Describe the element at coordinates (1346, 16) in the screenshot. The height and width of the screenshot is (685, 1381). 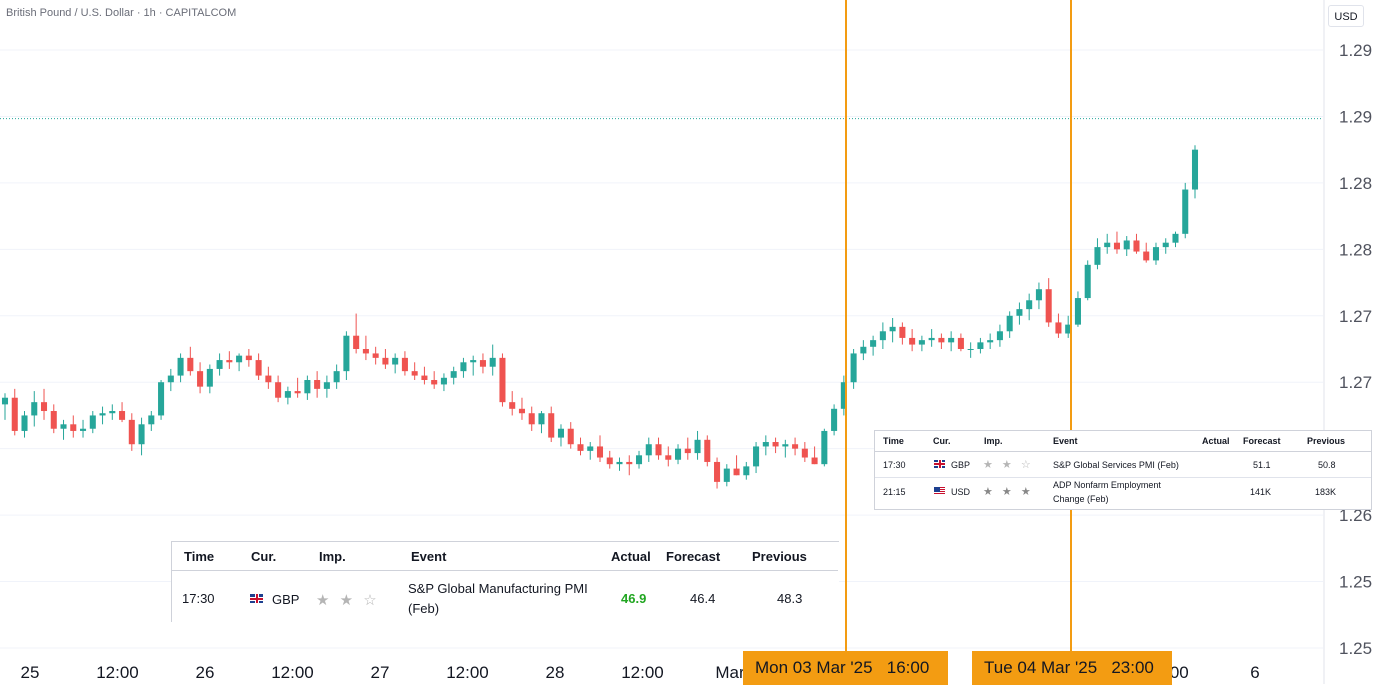
I see `currency-button: USD` at that location.